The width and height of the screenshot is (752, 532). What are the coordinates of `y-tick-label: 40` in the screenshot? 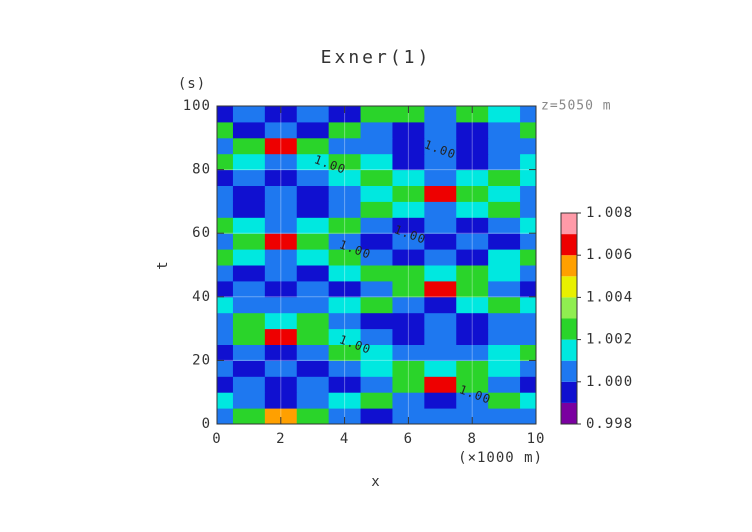 It's located at (201, 297).